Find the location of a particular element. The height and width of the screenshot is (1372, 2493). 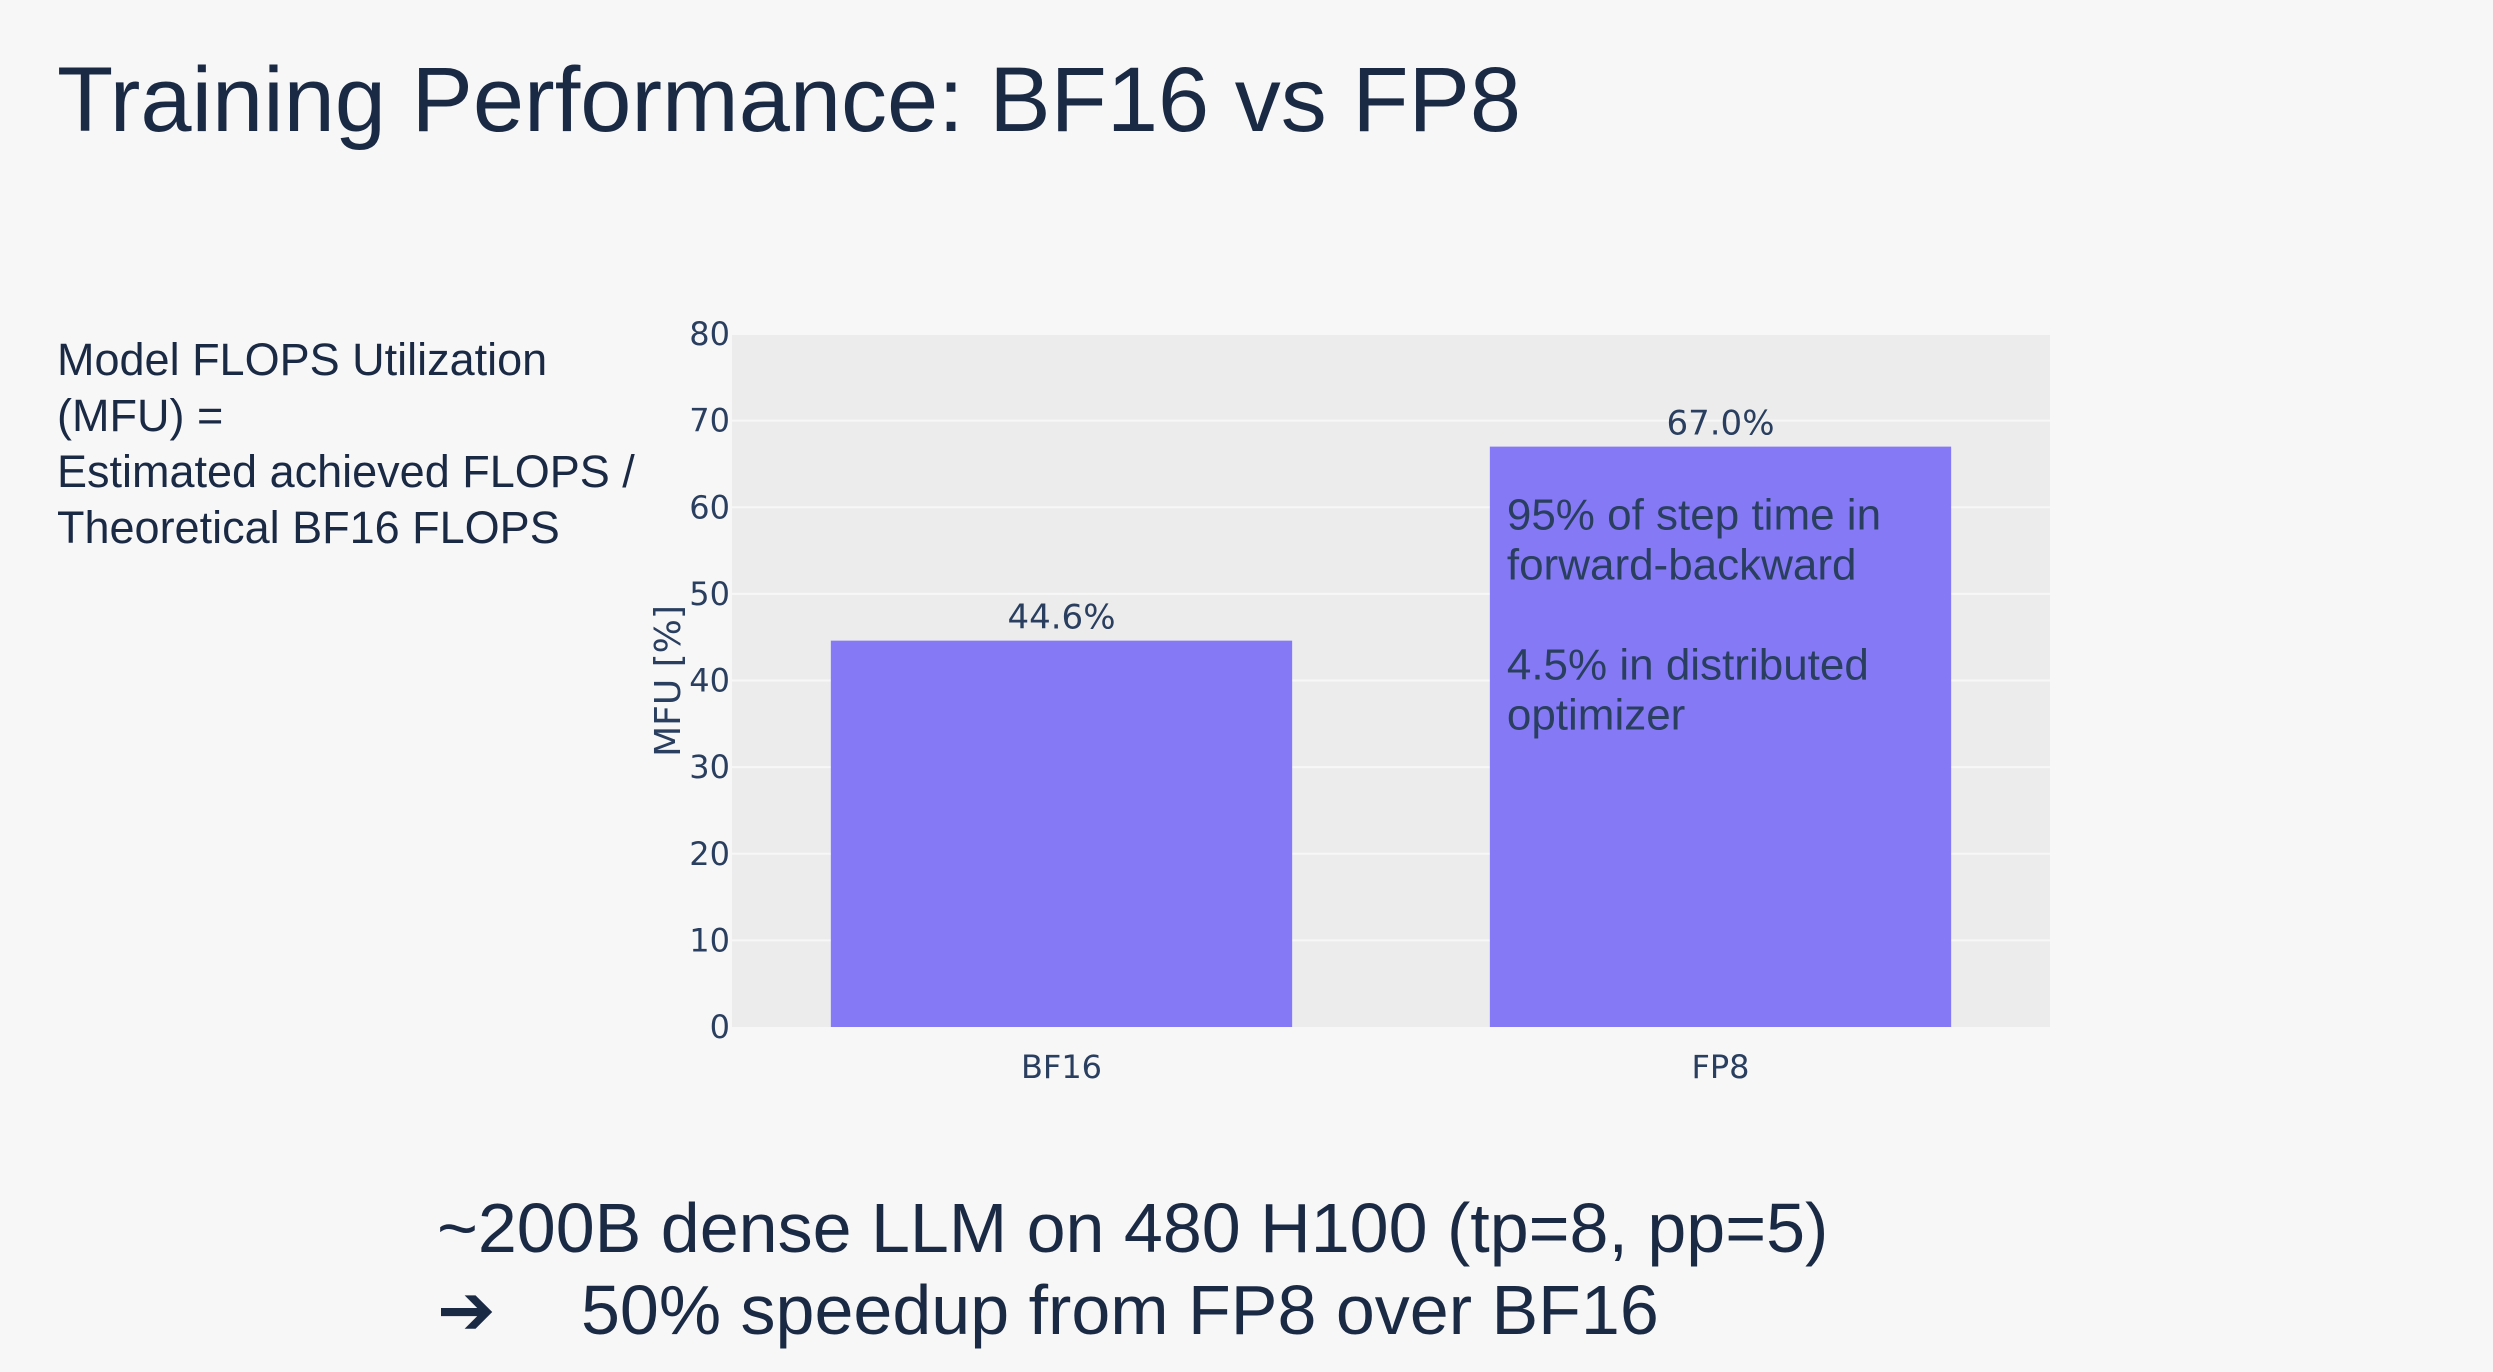

bar-value-label: 67.0% is located at coordinates (1720, 424).